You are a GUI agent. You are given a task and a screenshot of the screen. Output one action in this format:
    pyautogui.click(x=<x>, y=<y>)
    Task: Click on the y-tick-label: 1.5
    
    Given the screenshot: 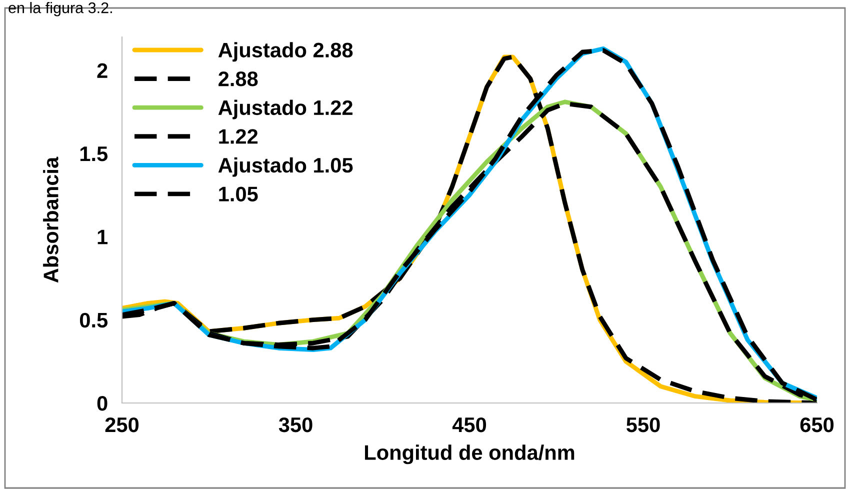 What is the action you would take?
    pyautogui.click(x=94, y=154)
    